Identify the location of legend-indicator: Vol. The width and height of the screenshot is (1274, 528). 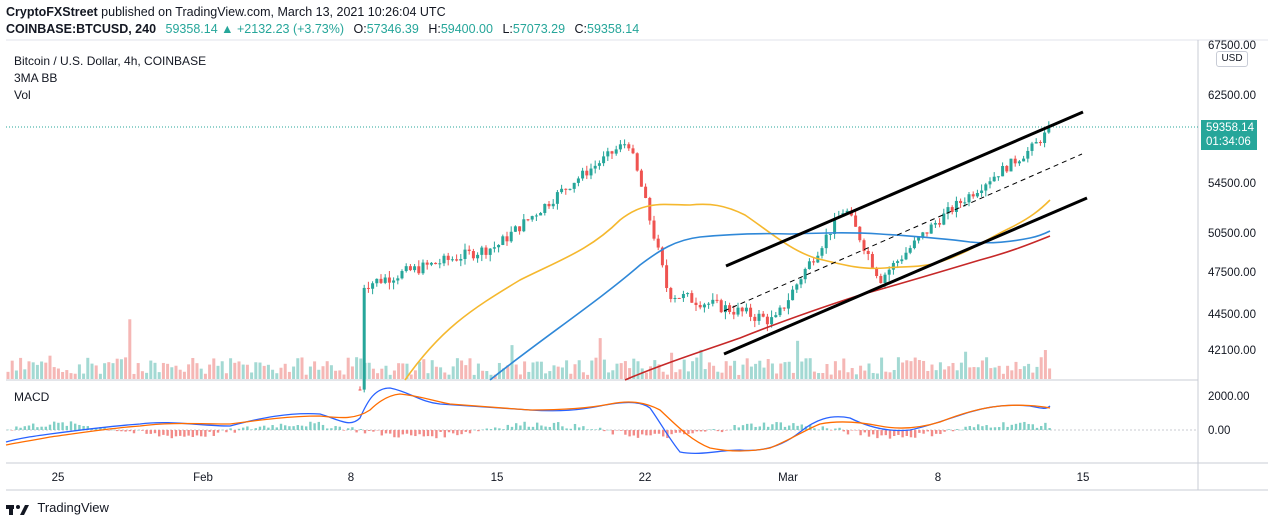
(22, 95).